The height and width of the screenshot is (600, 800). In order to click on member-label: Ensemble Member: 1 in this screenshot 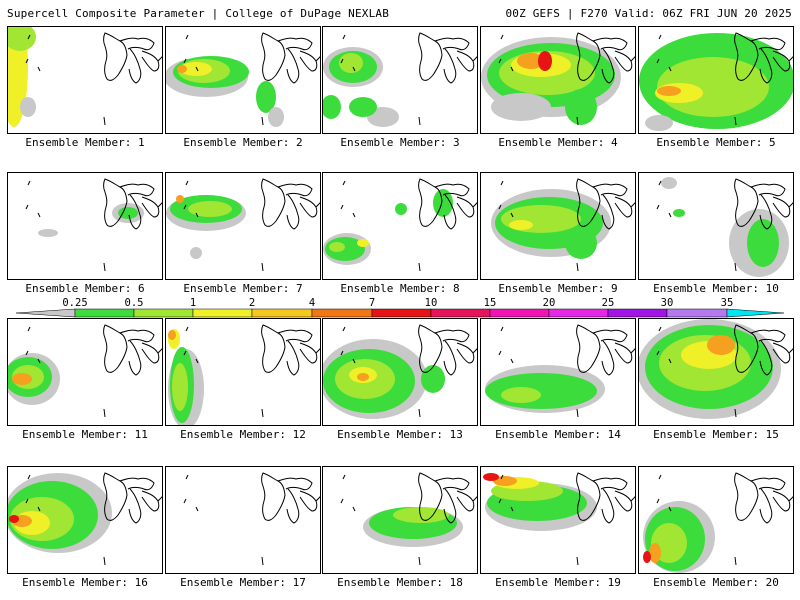, I will do `click(85, 142)`.